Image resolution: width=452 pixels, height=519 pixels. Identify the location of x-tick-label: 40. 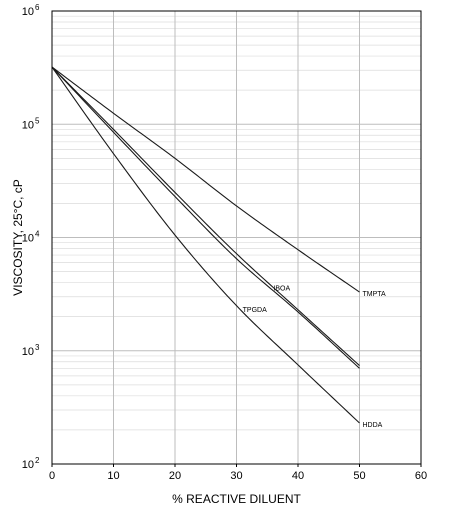
(298, 476).